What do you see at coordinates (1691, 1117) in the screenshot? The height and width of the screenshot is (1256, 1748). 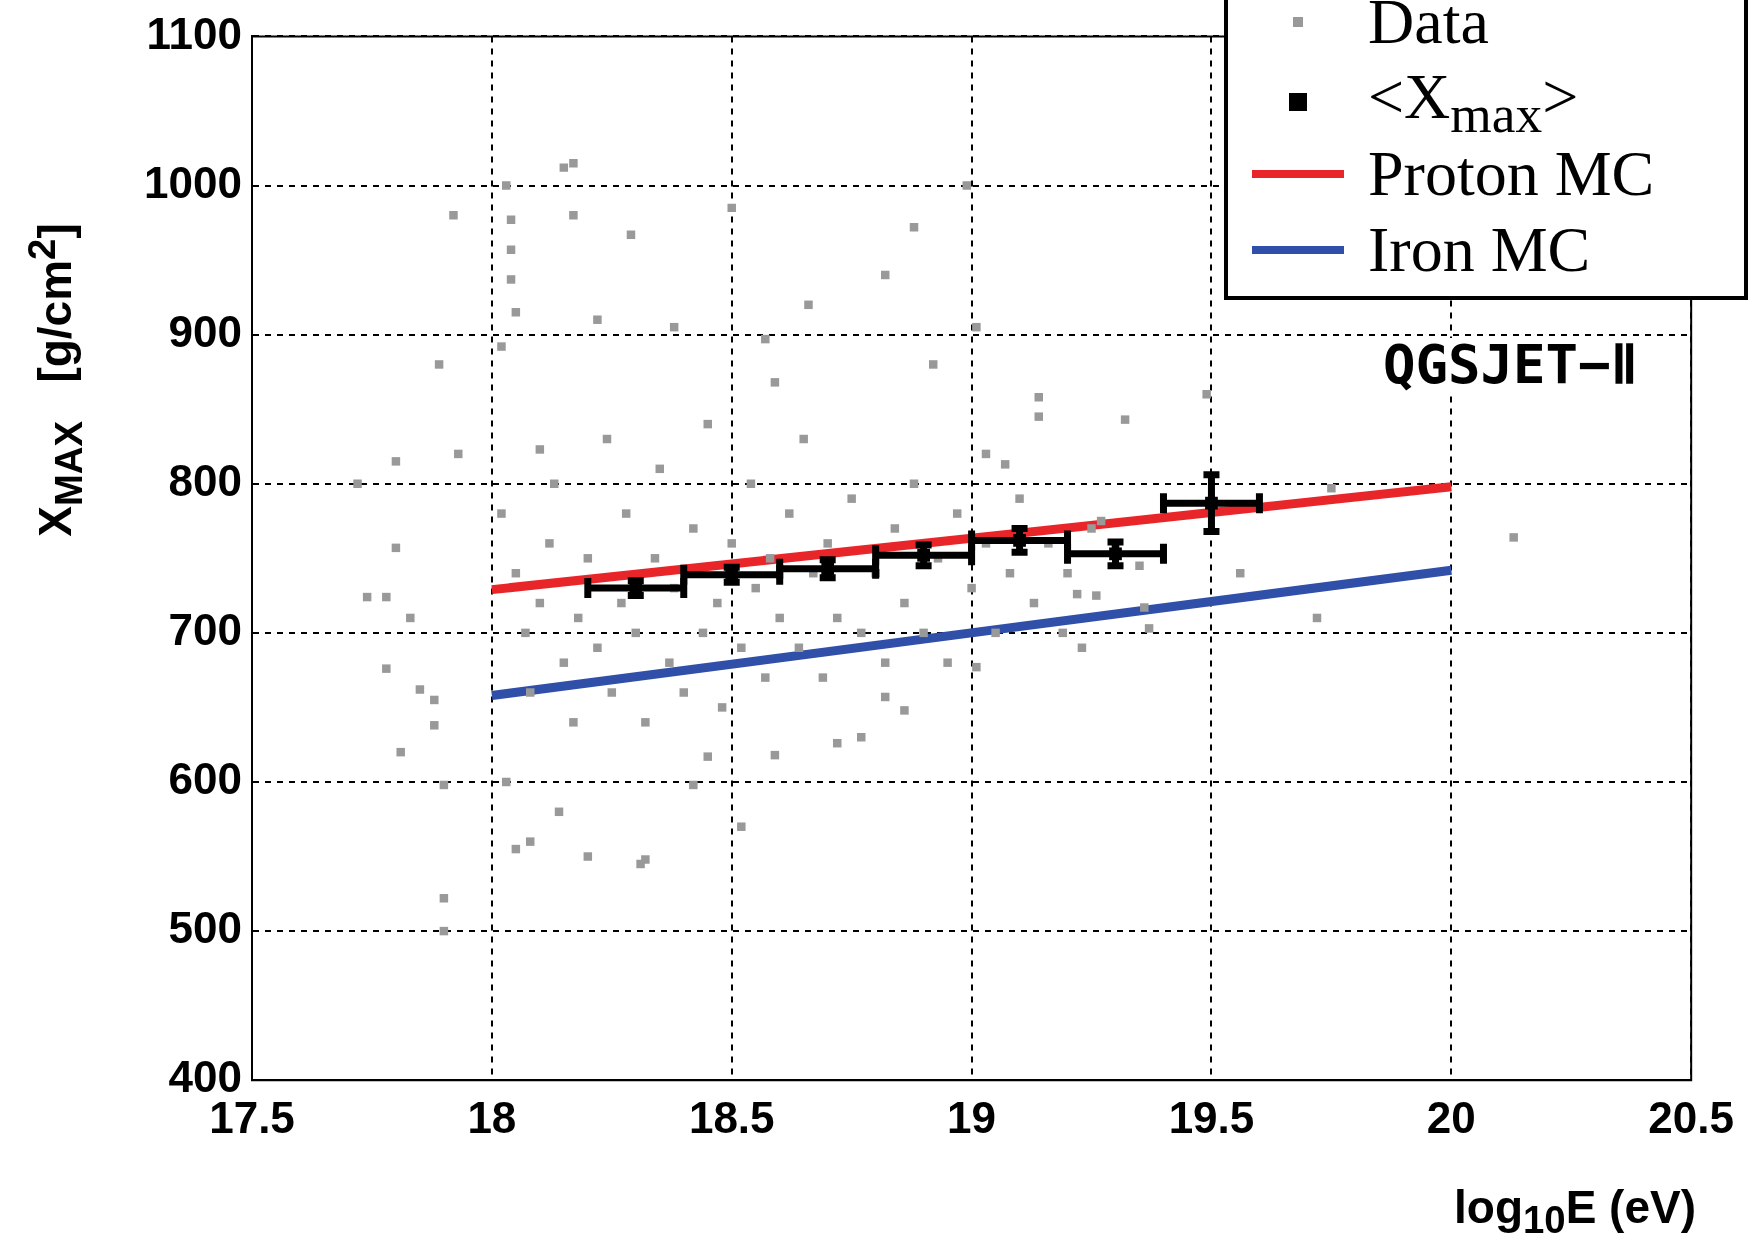 I see `x-tick-label: 20.5` at bounding box center [1691, 1117].